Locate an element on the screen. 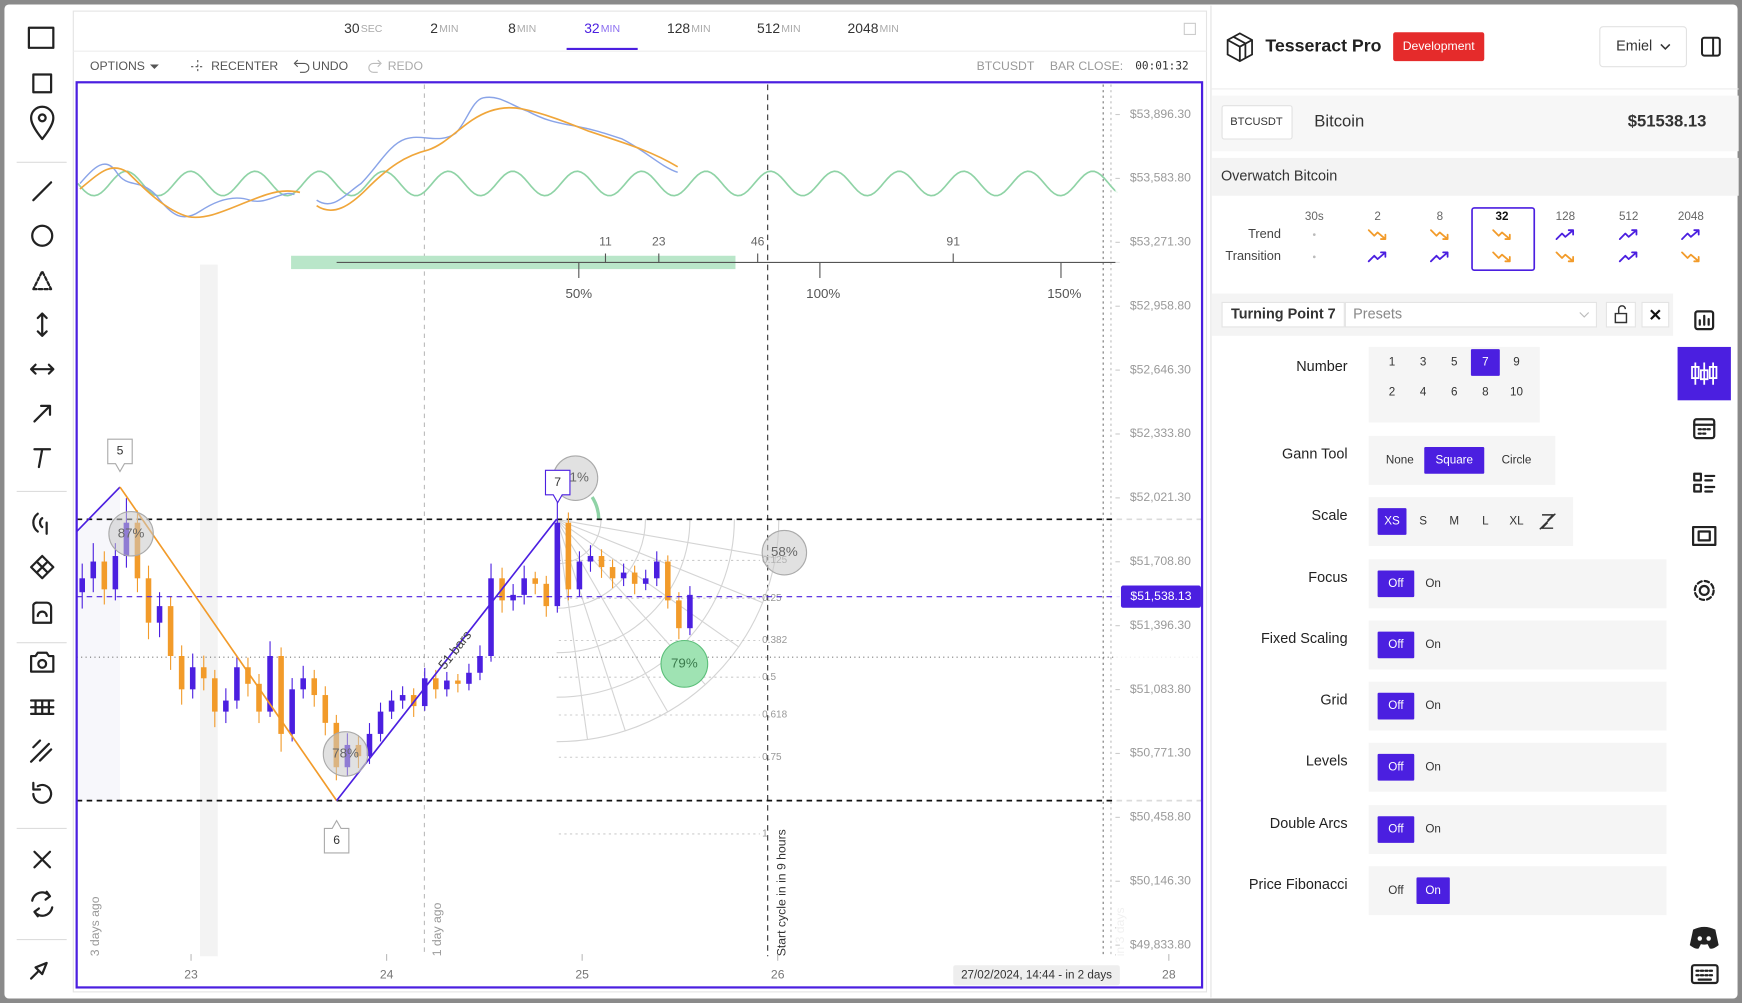 Image resolution: width=1742 pixels, height=1003 pixels. action-undo: UNDO is located at coordinates (330, 66).